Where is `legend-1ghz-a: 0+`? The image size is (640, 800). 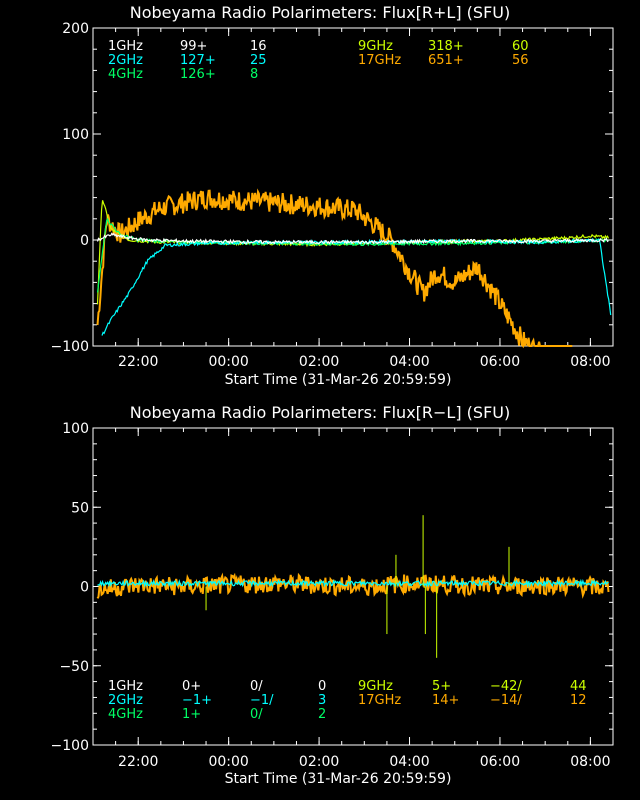 legend-1ghz-a: 0+ is located at coordinates (191, 686).